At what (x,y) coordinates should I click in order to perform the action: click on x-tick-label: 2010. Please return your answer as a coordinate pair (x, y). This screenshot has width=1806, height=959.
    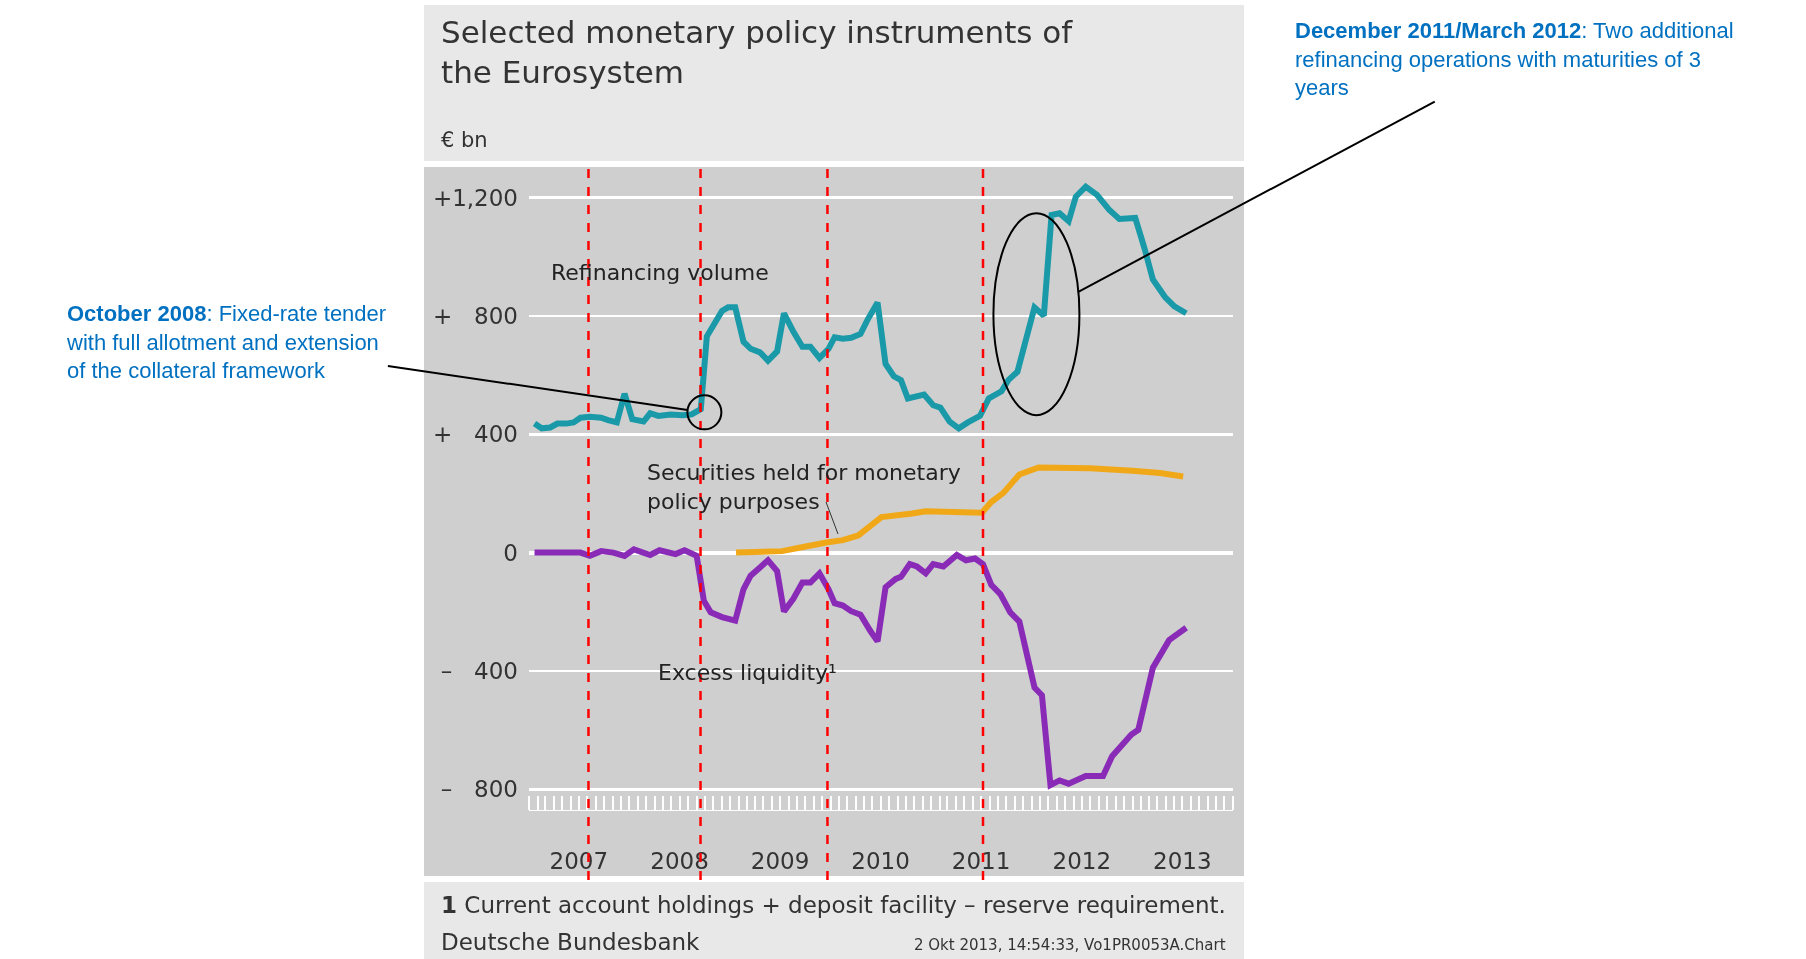
    Looking at the image, I should click on (880, 860).